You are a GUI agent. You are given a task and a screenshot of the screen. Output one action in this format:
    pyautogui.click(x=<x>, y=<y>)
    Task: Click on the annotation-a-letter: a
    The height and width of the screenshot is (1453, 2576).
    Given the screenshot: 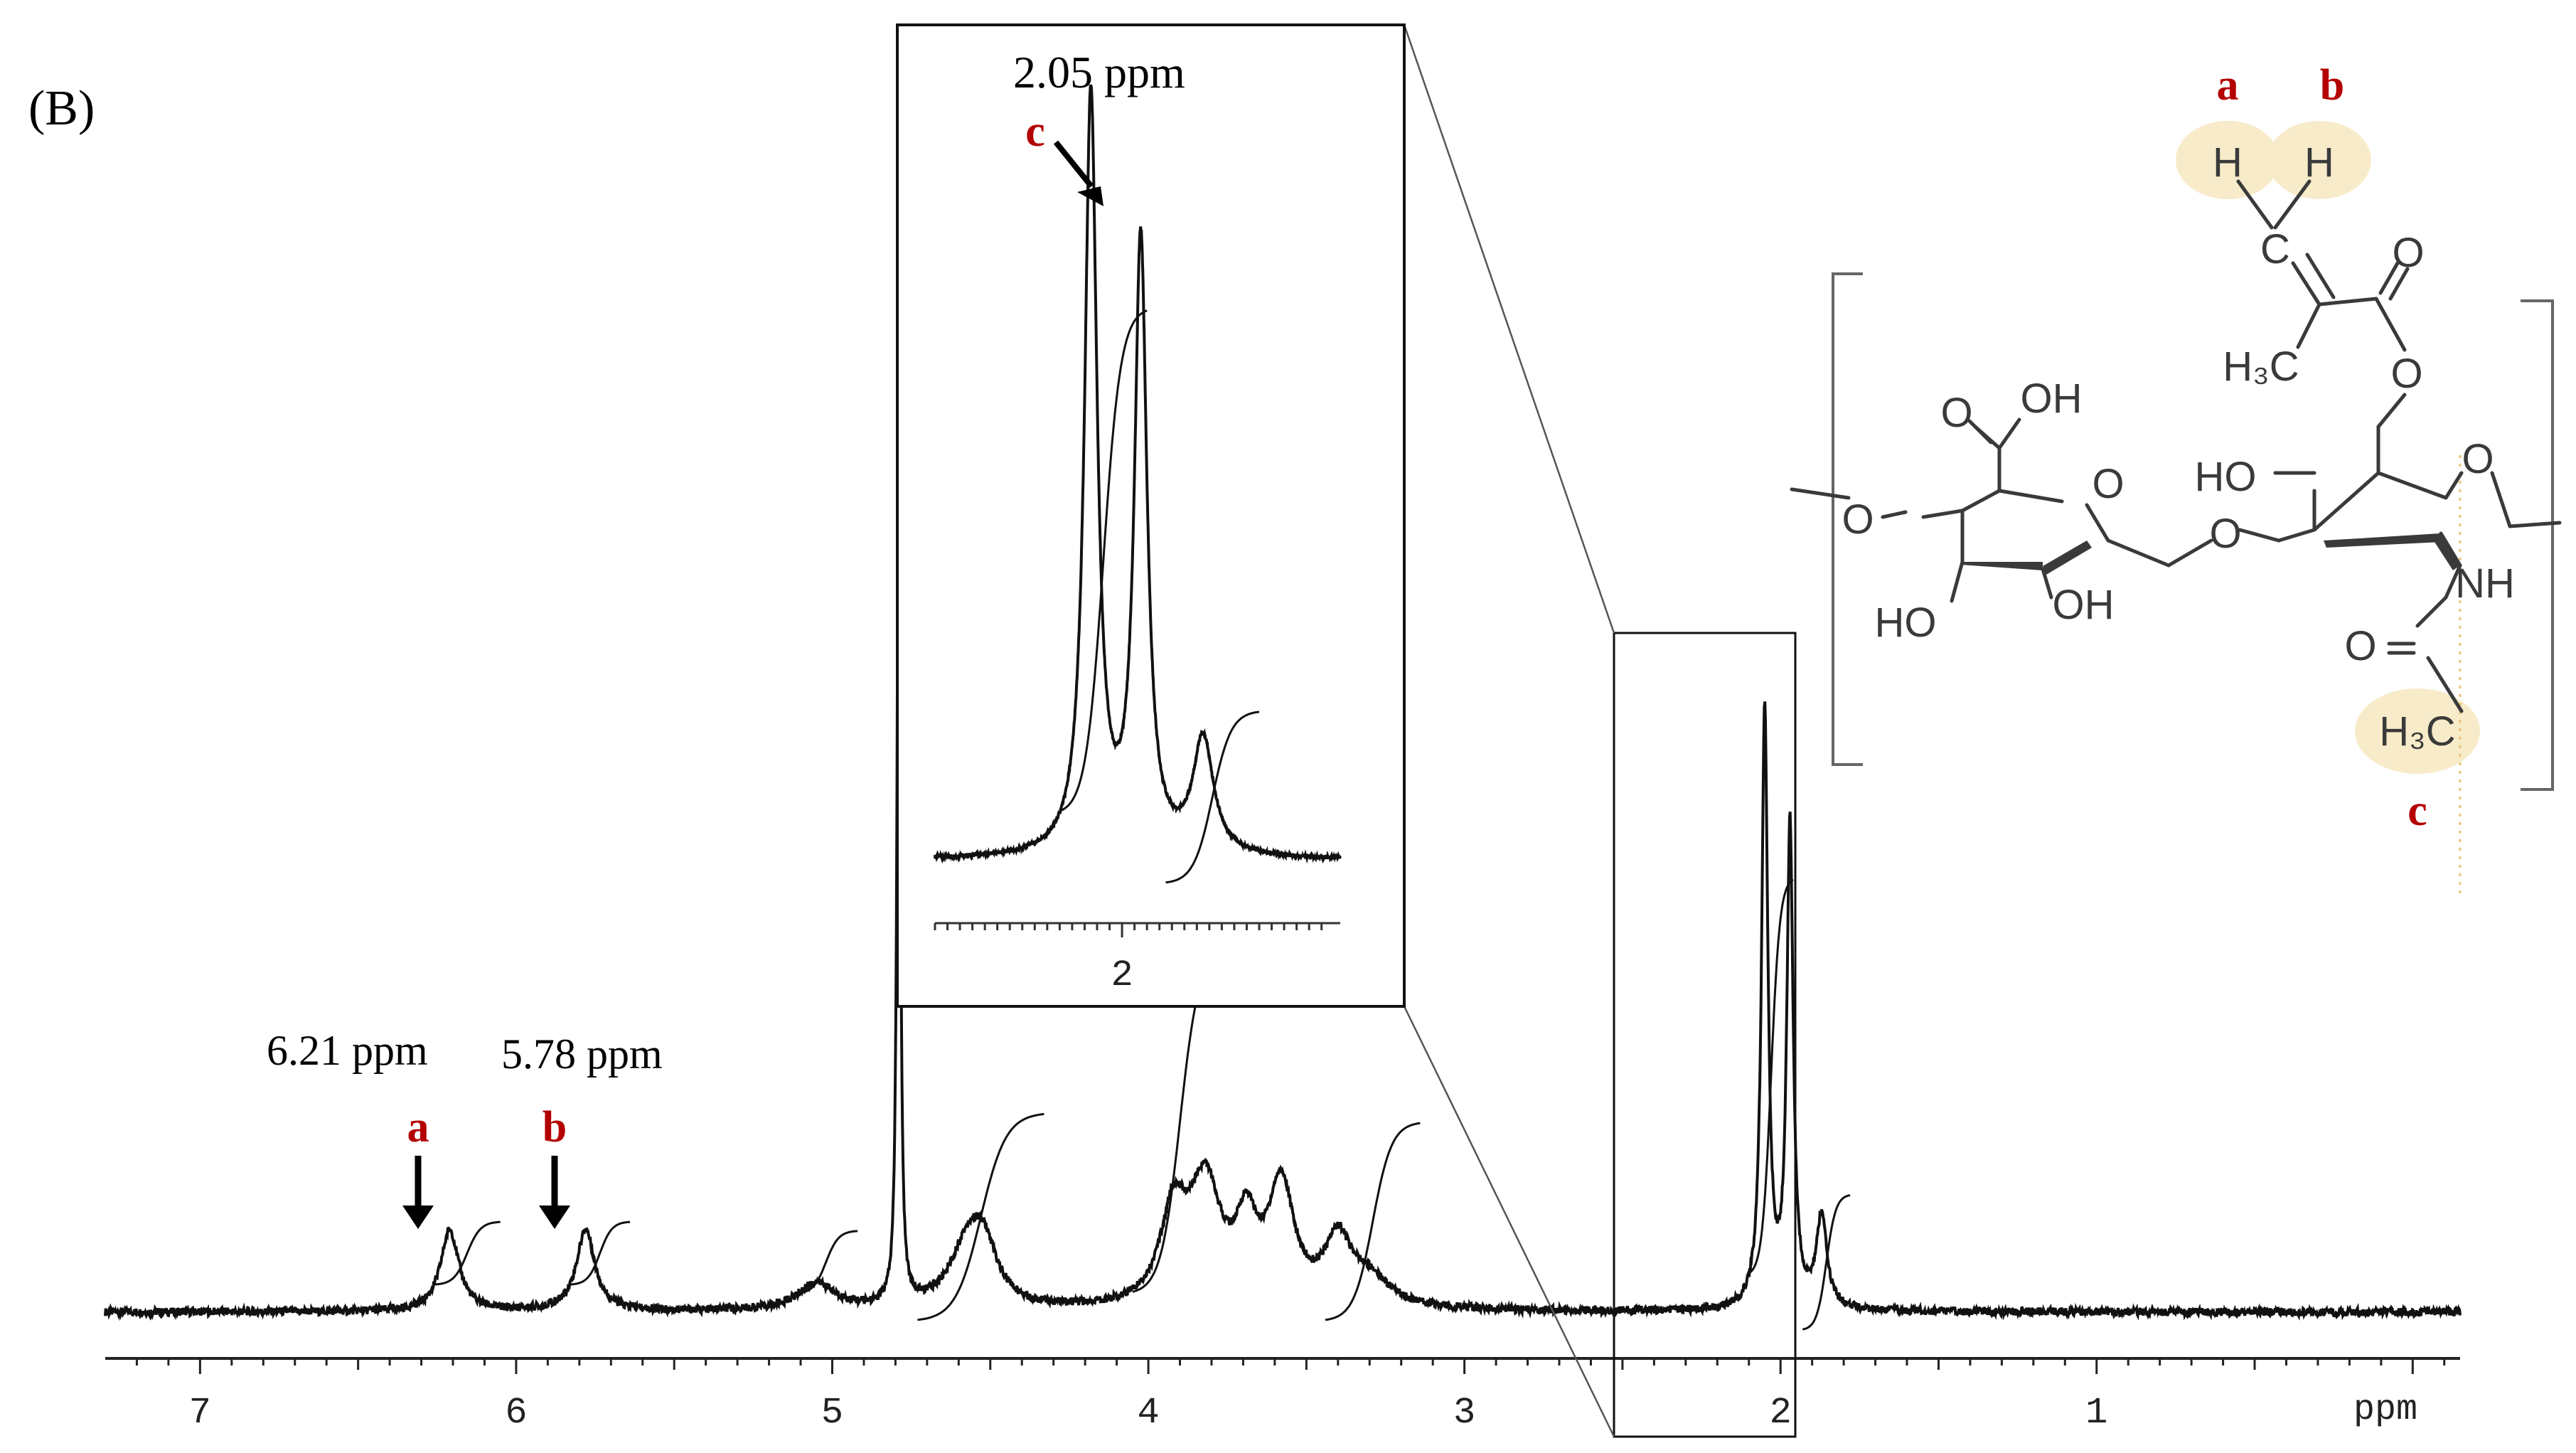 What is the action you would take?
    pyautogui.click(x=418, y=1127)
    